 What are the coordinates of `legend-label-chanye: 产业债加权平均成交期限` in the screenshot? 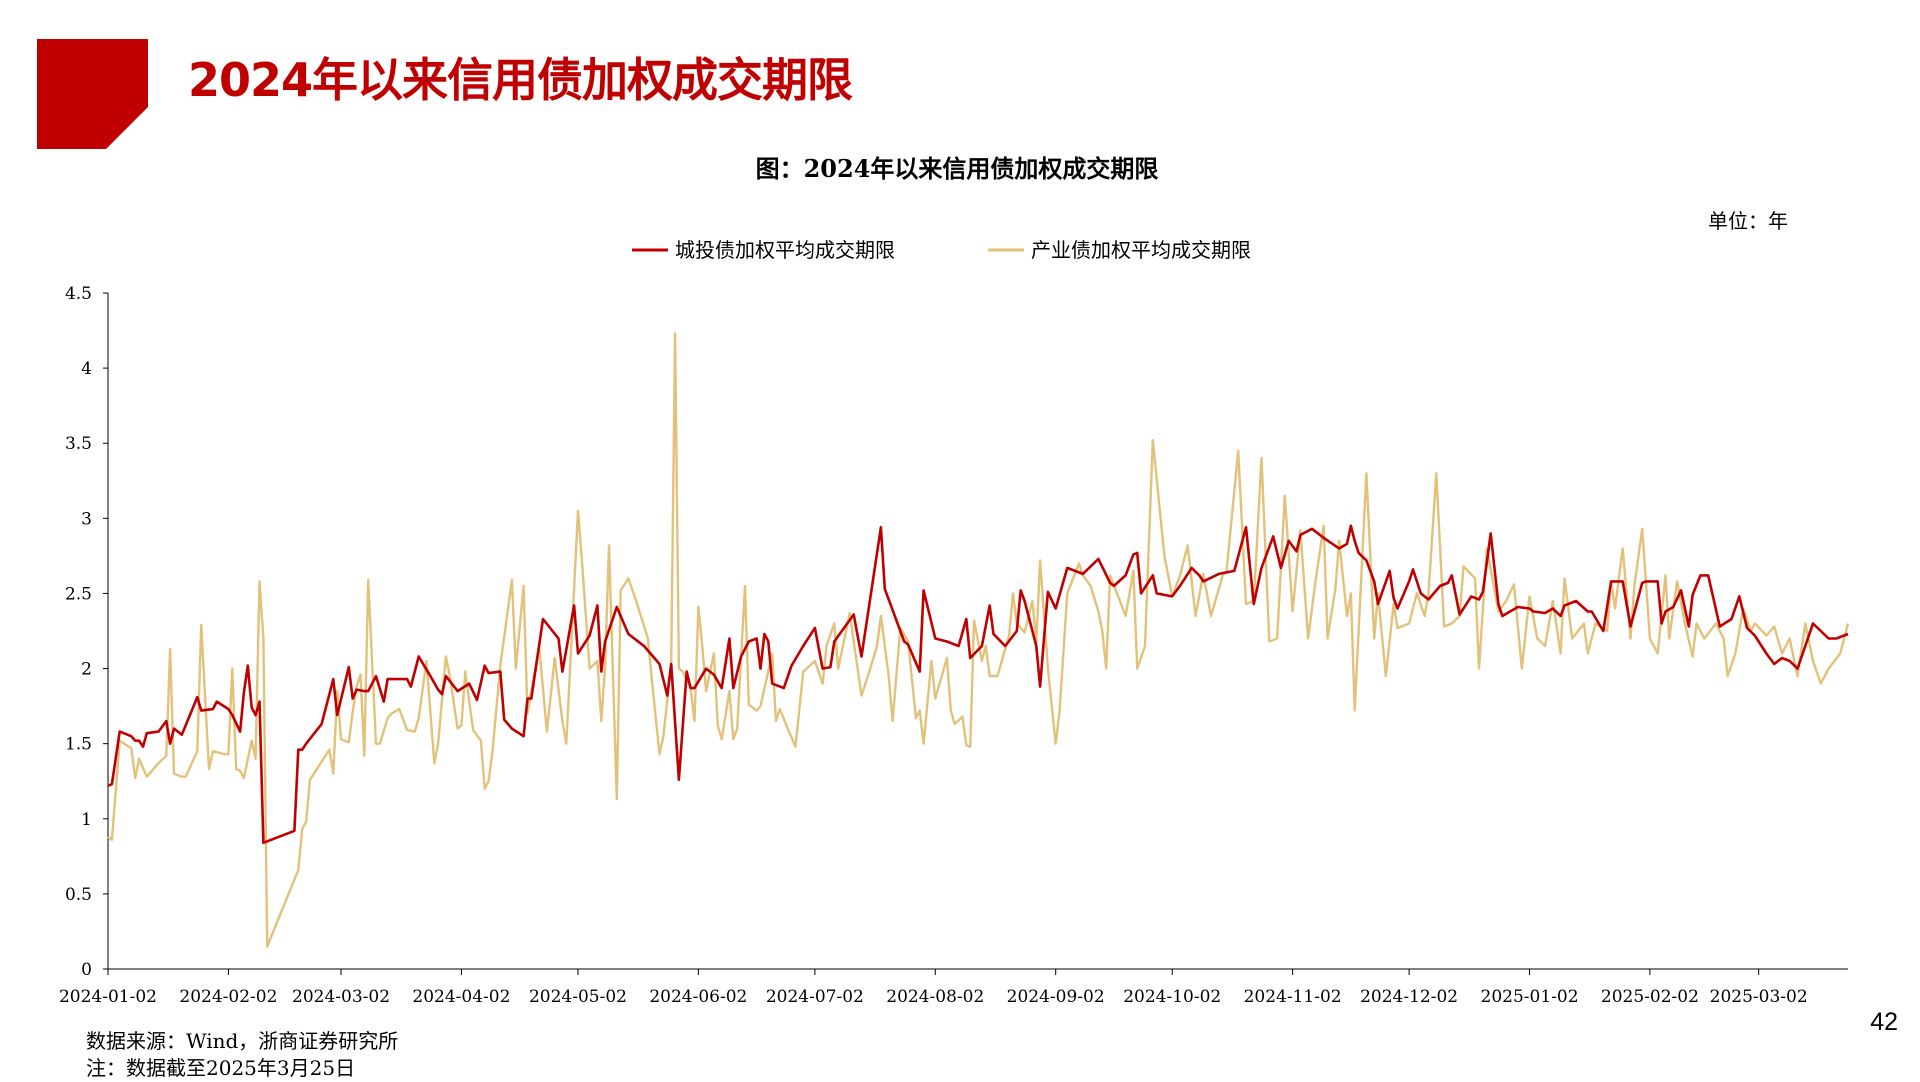 It's located at (1141, 250).